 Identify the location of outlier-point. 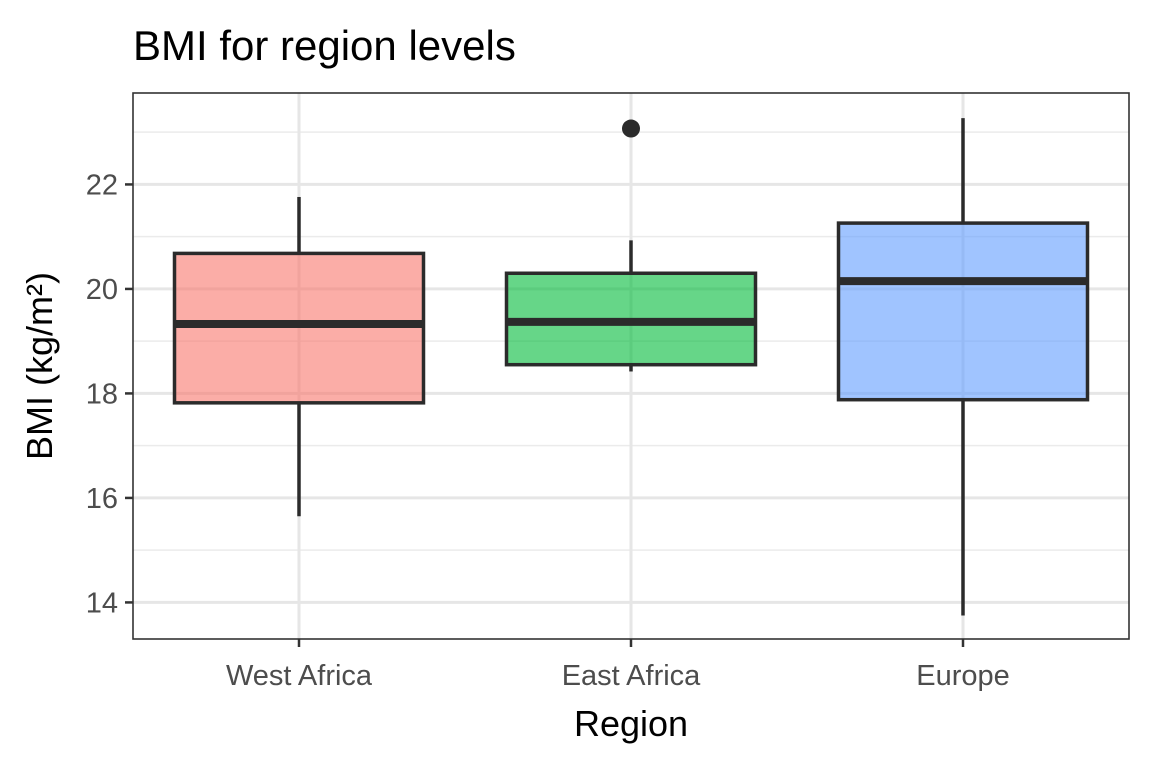
(631, 128).